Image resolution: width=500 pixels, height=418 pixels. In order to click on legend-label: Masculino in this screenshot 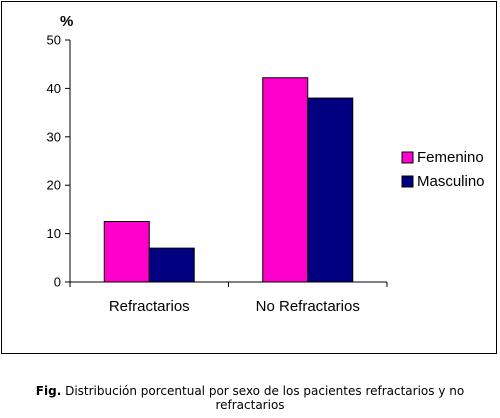, I will do `click(451, 181)`.